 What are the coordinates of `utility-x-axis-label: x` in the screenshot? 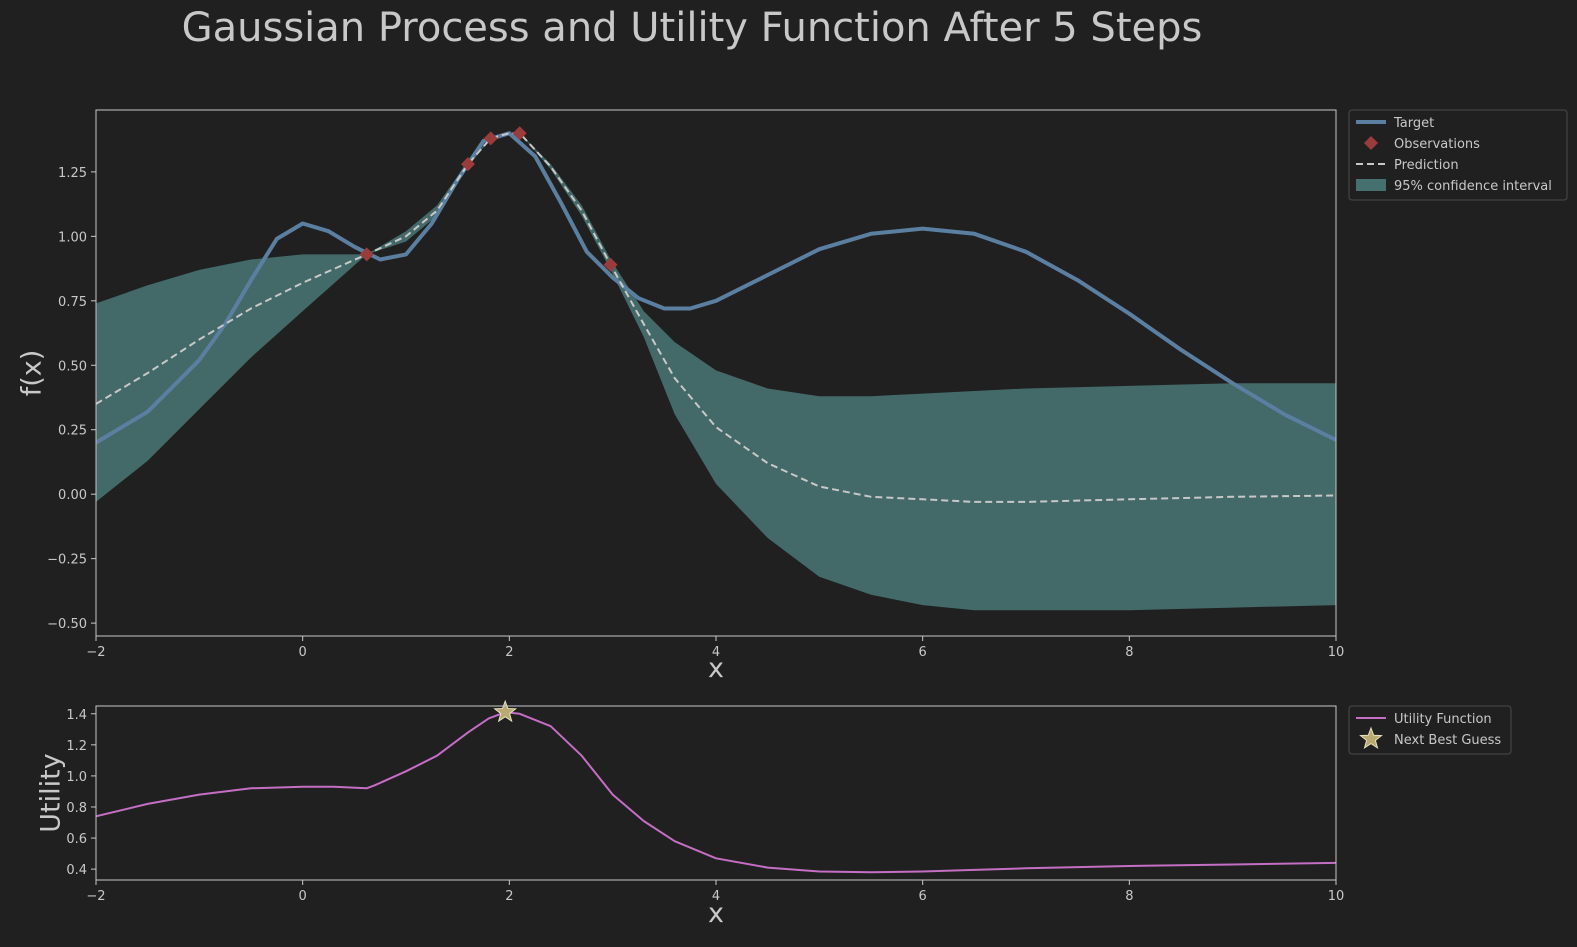 It's located at (716, 913).